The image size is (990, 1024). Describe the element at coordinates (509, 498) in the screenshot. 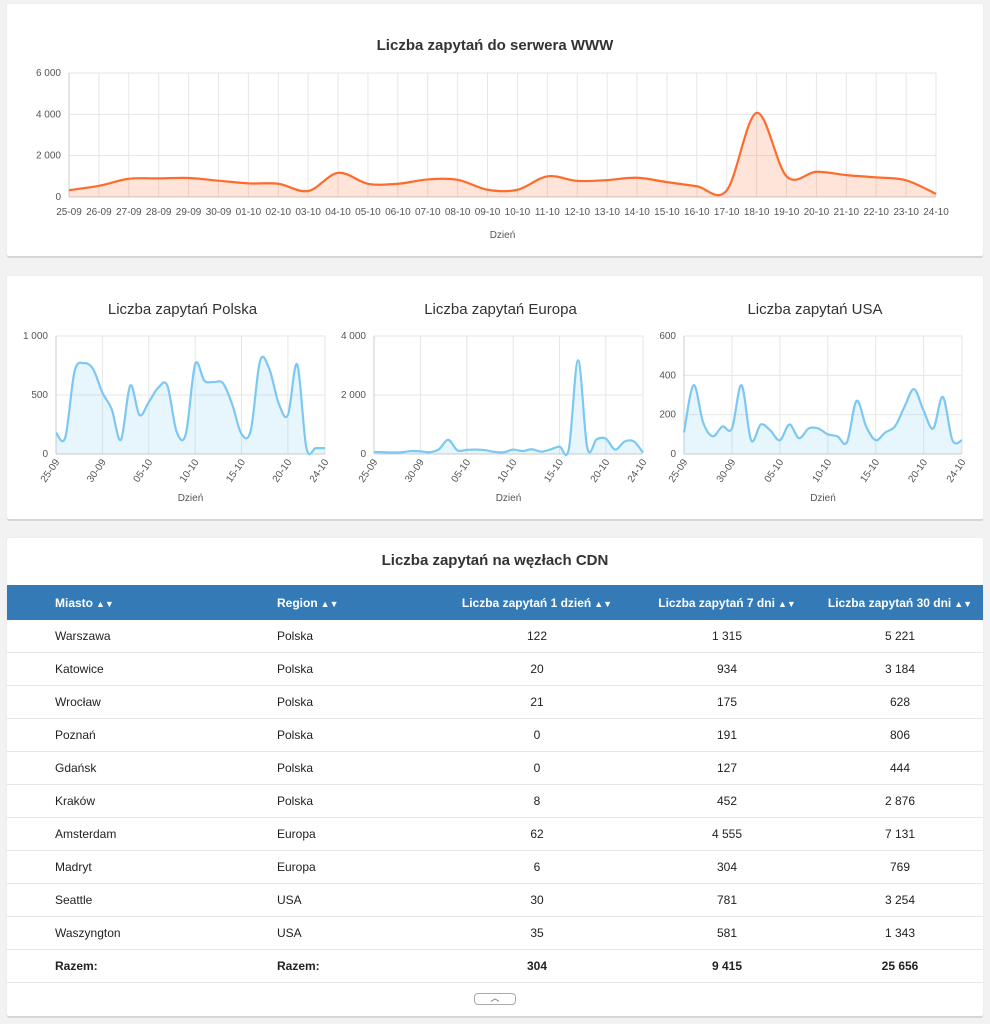

I see `region-chart-1-x-label: Dzień` at that location.